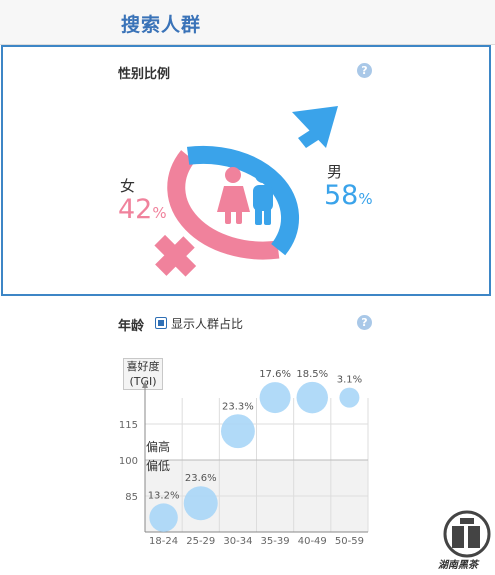 This screenshot has height=575, width=495. Describe the element at coordinates (143, 366) in the screenshot. I see `tgi-label-line1: 喜好度` at that location.